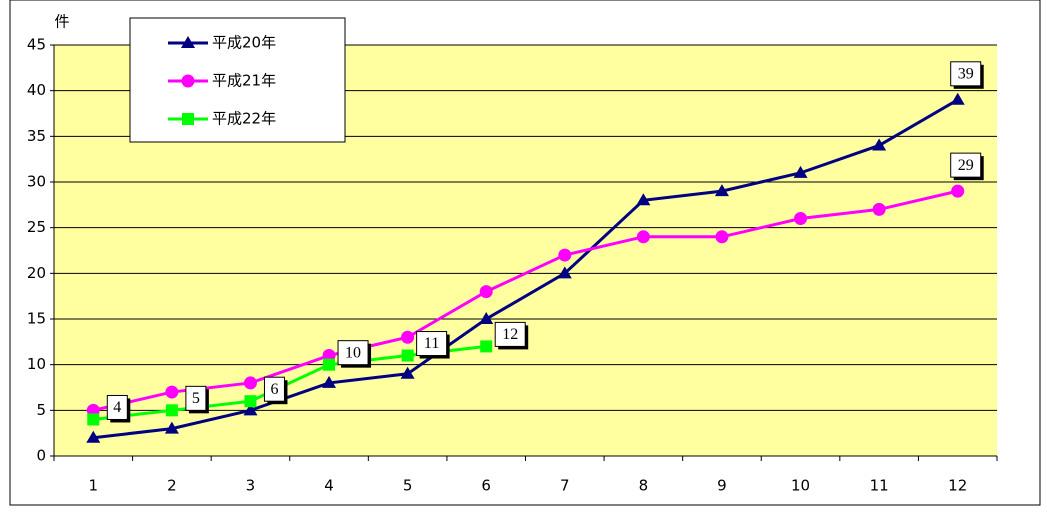  What do you see at coordinates (957, 486) in the screenshot?
I see `x-tick-label: 12` at bounding box center [957, 486].